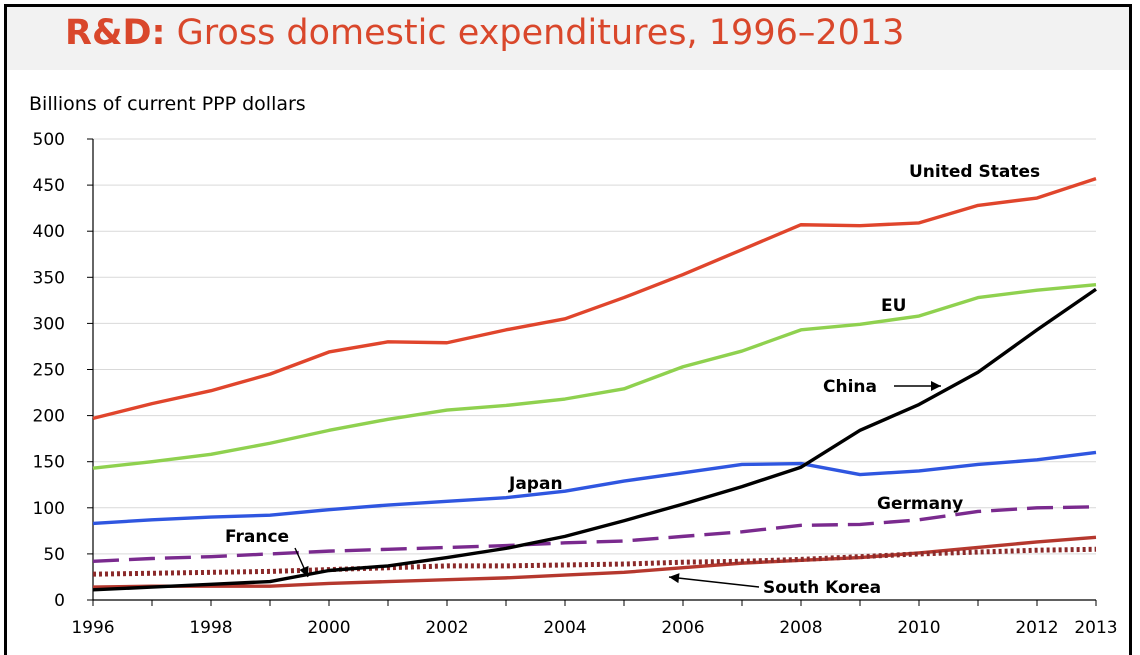 This screenshot has width=1140, height=655. I want to click on y-axis-label: Billions of current PPP dollars, so click(167, 104).